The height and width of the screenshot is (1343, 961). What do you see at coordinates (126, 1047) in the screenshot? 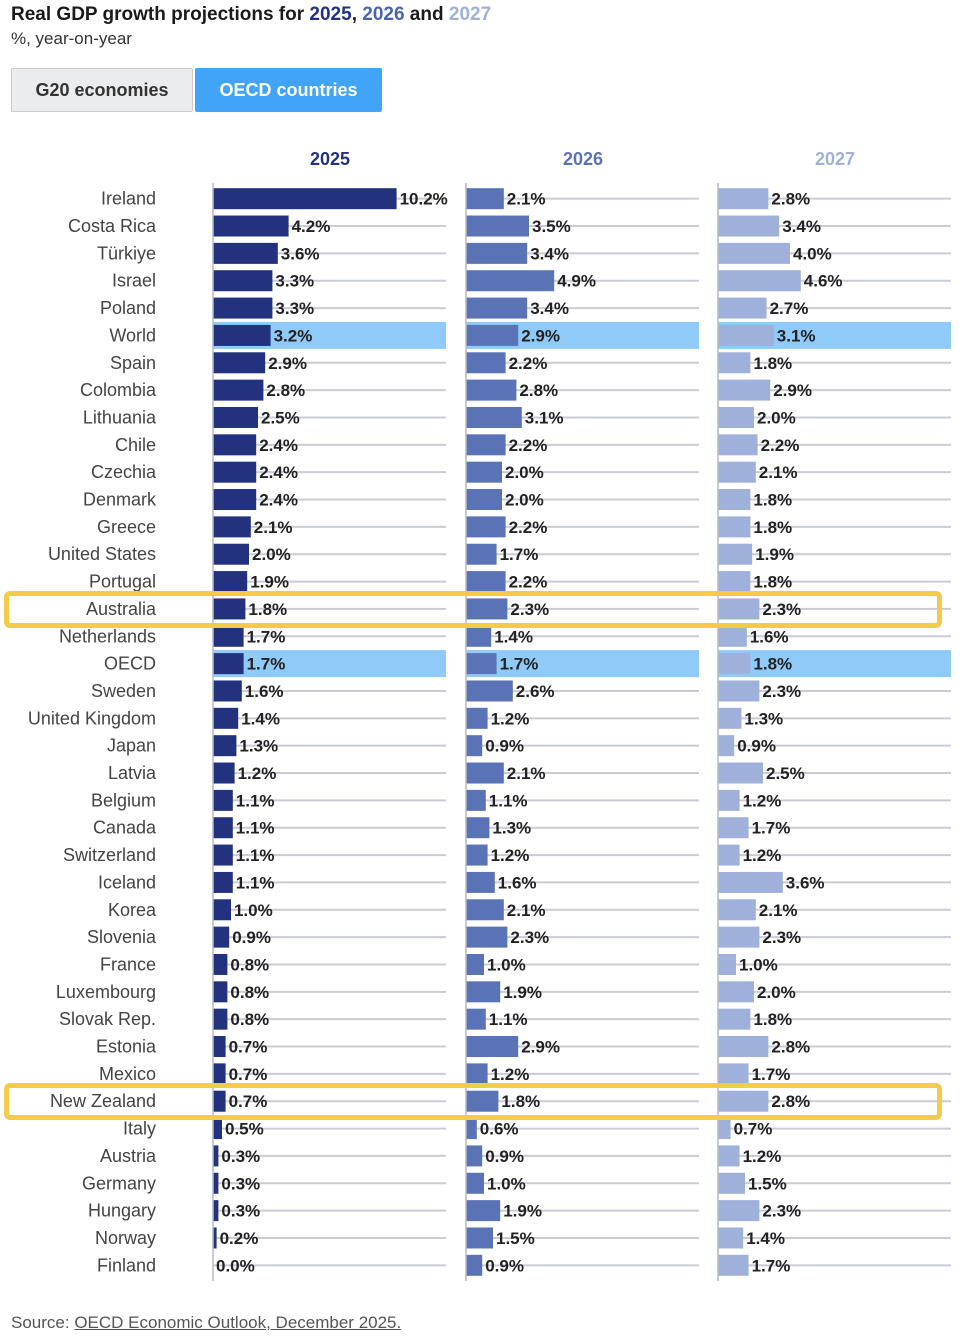
I see `country-label: Estonia` at bounding box center [126, 1047].